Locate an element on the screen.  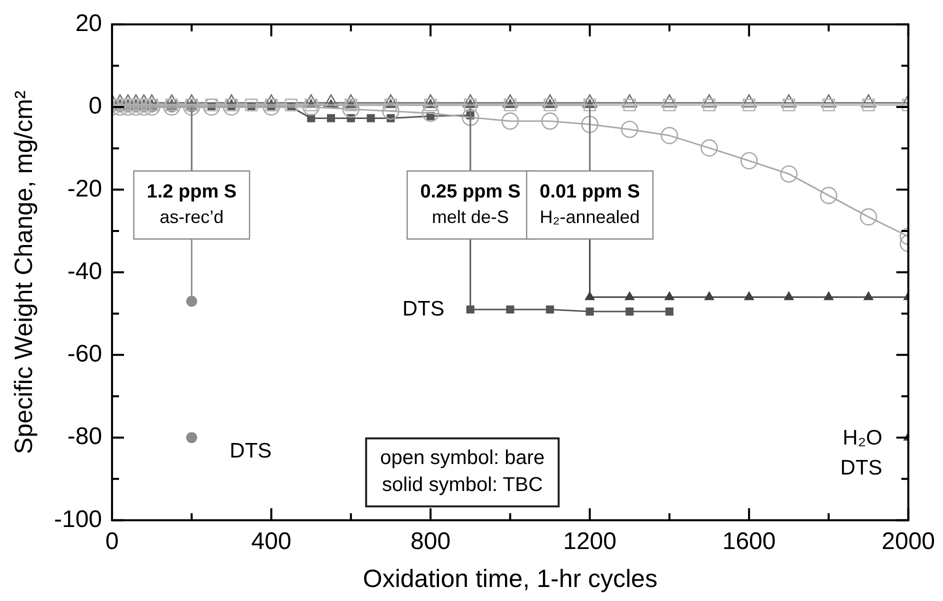
y-tick-label: -20 is located at coordinates (84, 188).